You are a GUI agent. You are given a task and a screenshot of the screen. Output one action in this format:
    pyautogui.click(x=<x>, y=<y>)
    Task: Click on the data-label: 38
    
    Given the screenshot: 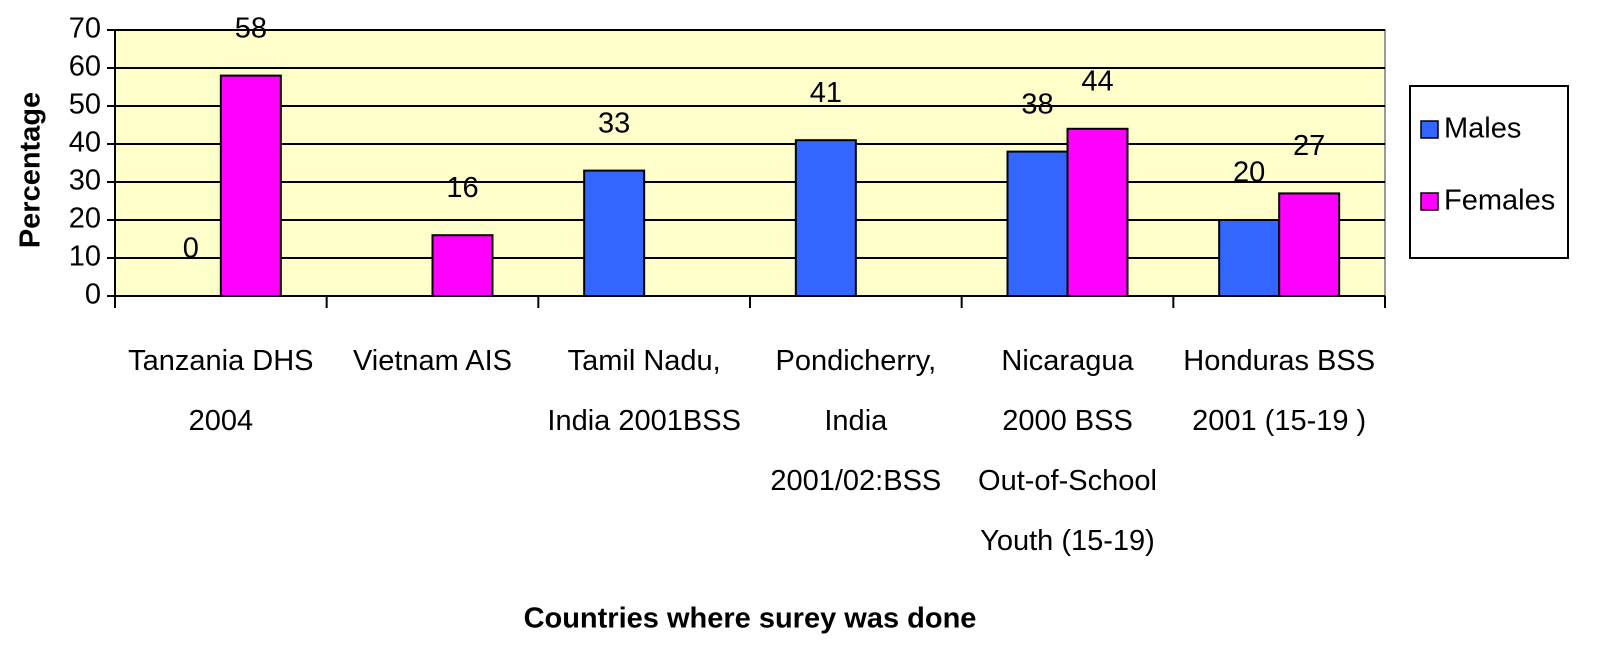 What is the action you would take?
    pyautogui.click(x=1037, y=104)
    